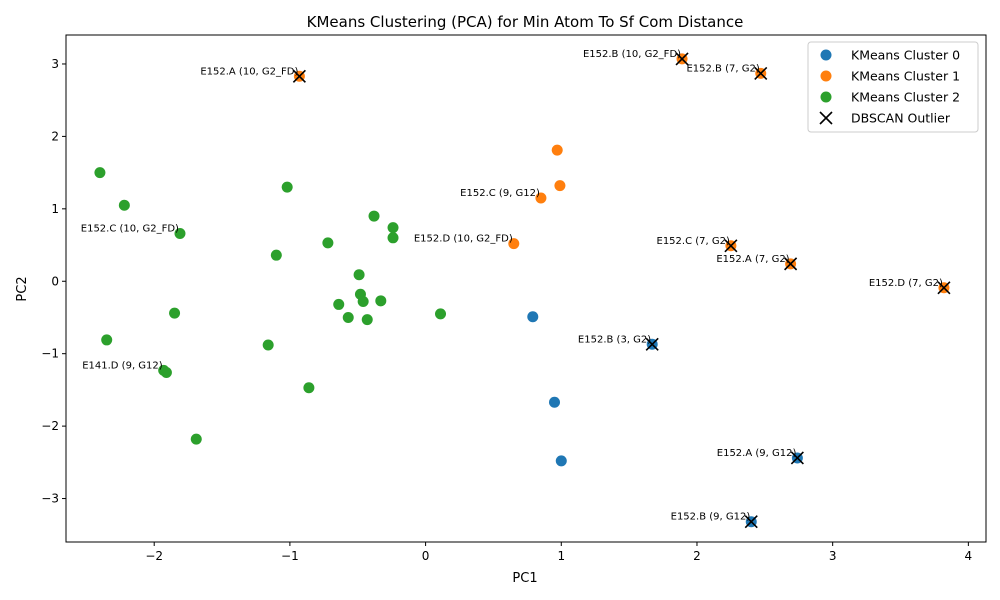 Image resolution: width=1000 pixels, height=600 pixels. Describe the element at coordinates (426, 556) in the screenshot. I see `x-tick-label: 0` at that location.